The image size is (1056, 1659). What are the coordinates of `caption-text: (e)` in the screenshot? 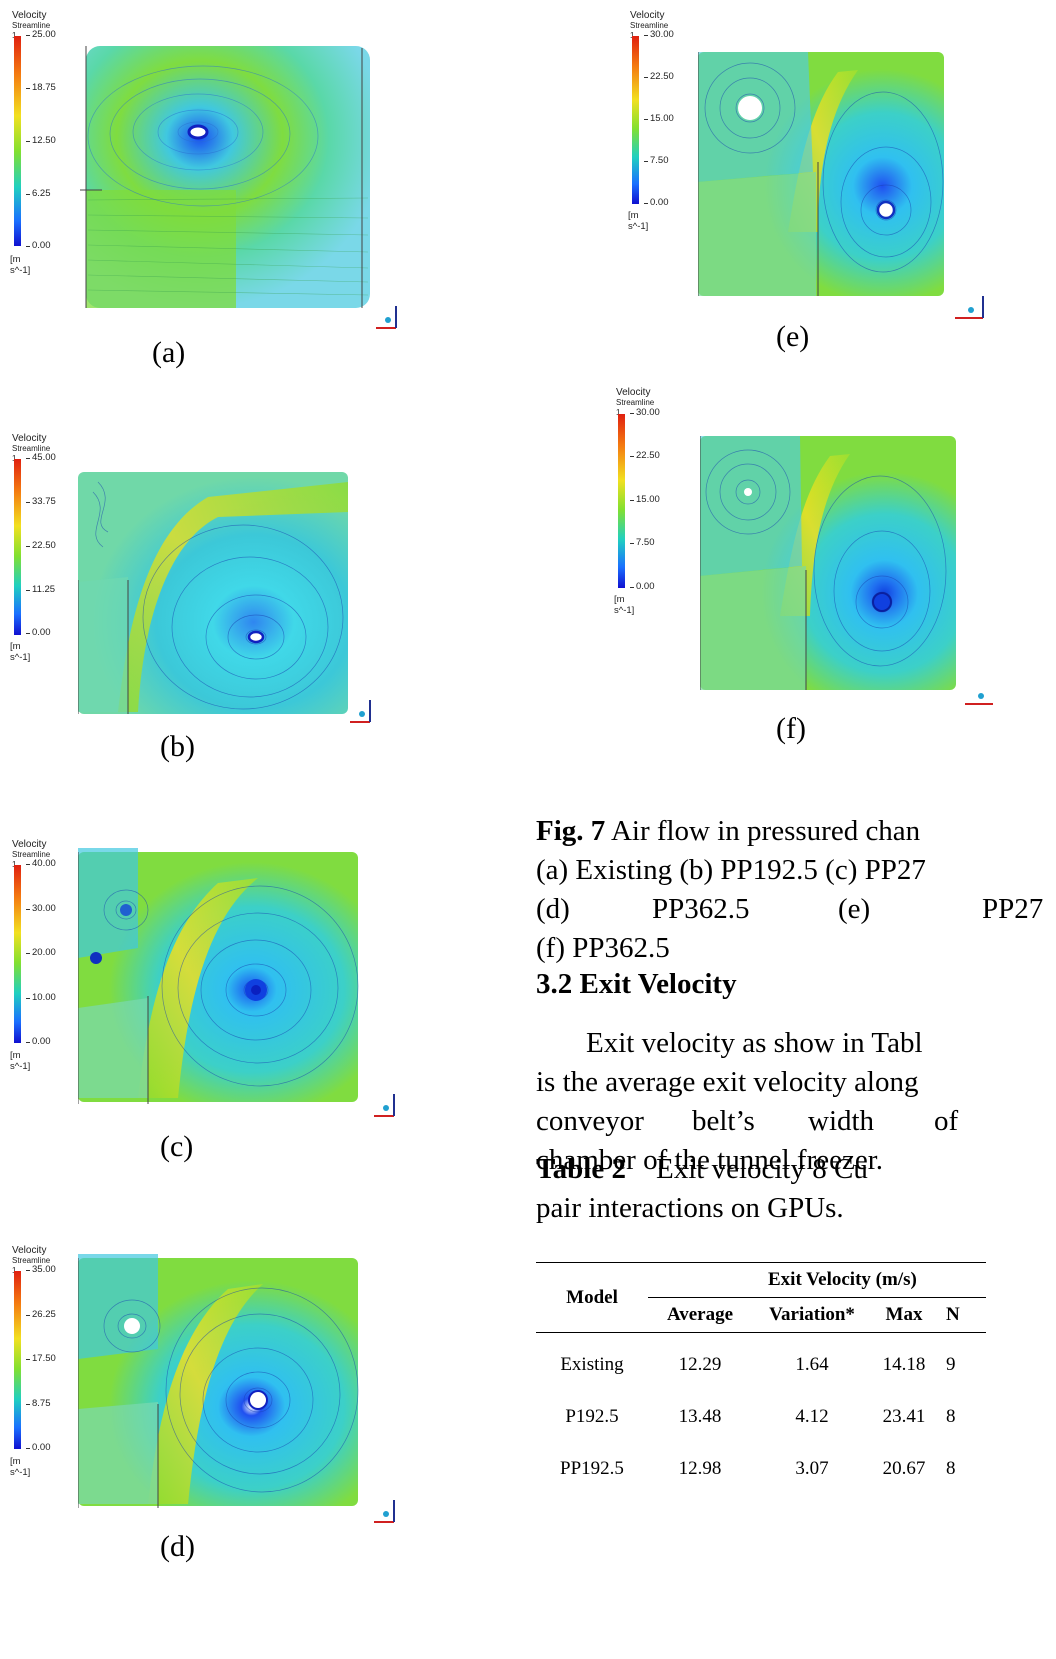 It's located at (854, 909).